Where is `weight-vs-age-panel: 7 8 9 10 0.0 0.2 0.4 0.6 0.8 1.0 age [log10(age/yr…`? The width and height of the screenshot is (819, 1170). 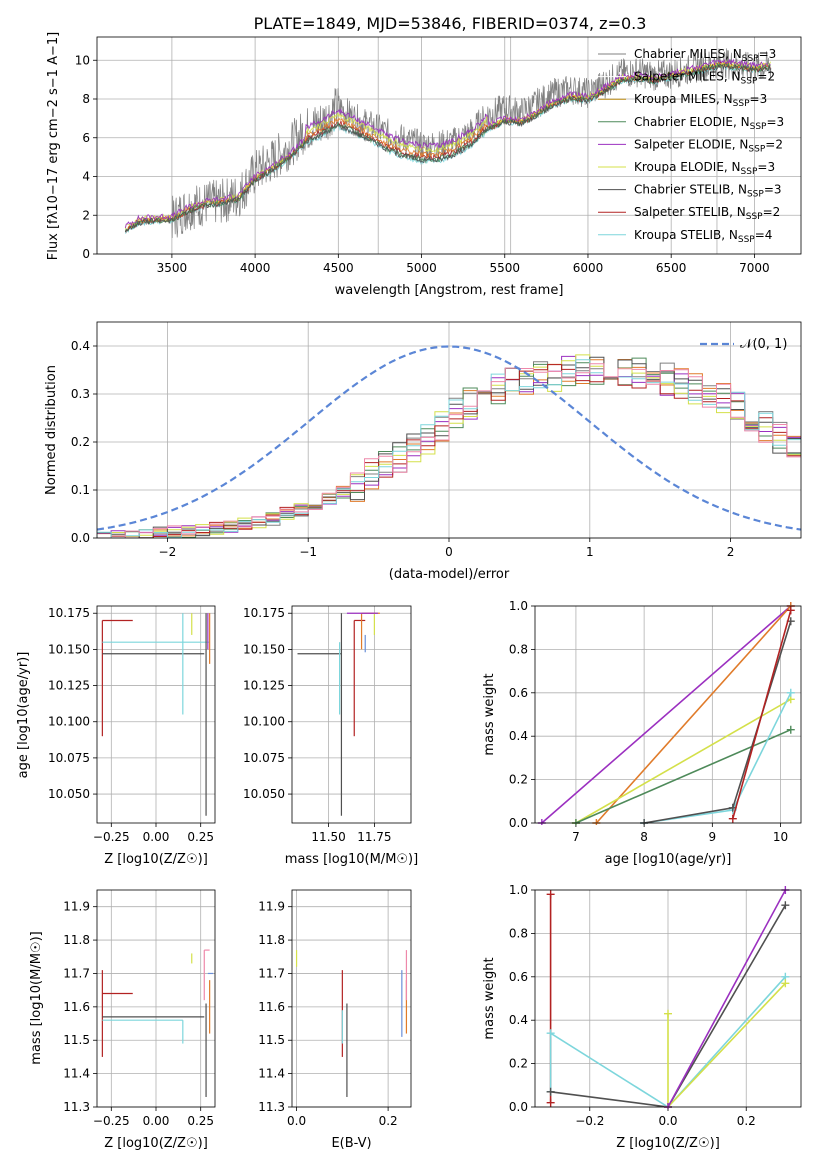 weight-vs-age-panel: 7 8 9 10 0.0 0.2 0.4 0.6 0.8 1.0 age [log10(age/yr… is located at coordinates (642, 733).